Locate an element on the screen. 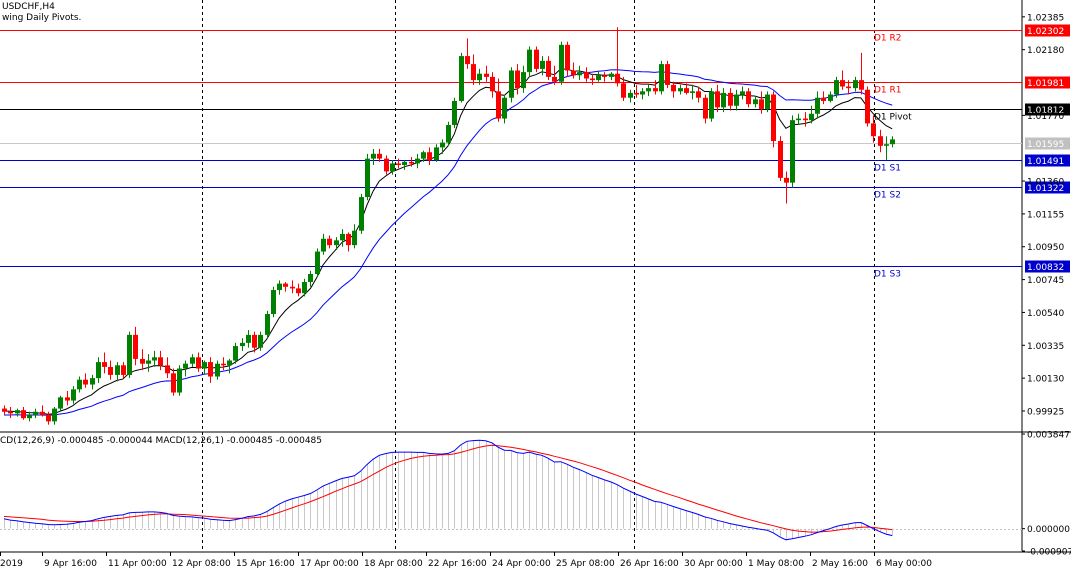 This screenshot has width=1071, height=576. time-label-0: 2019 is located at coordinates (11, 564).